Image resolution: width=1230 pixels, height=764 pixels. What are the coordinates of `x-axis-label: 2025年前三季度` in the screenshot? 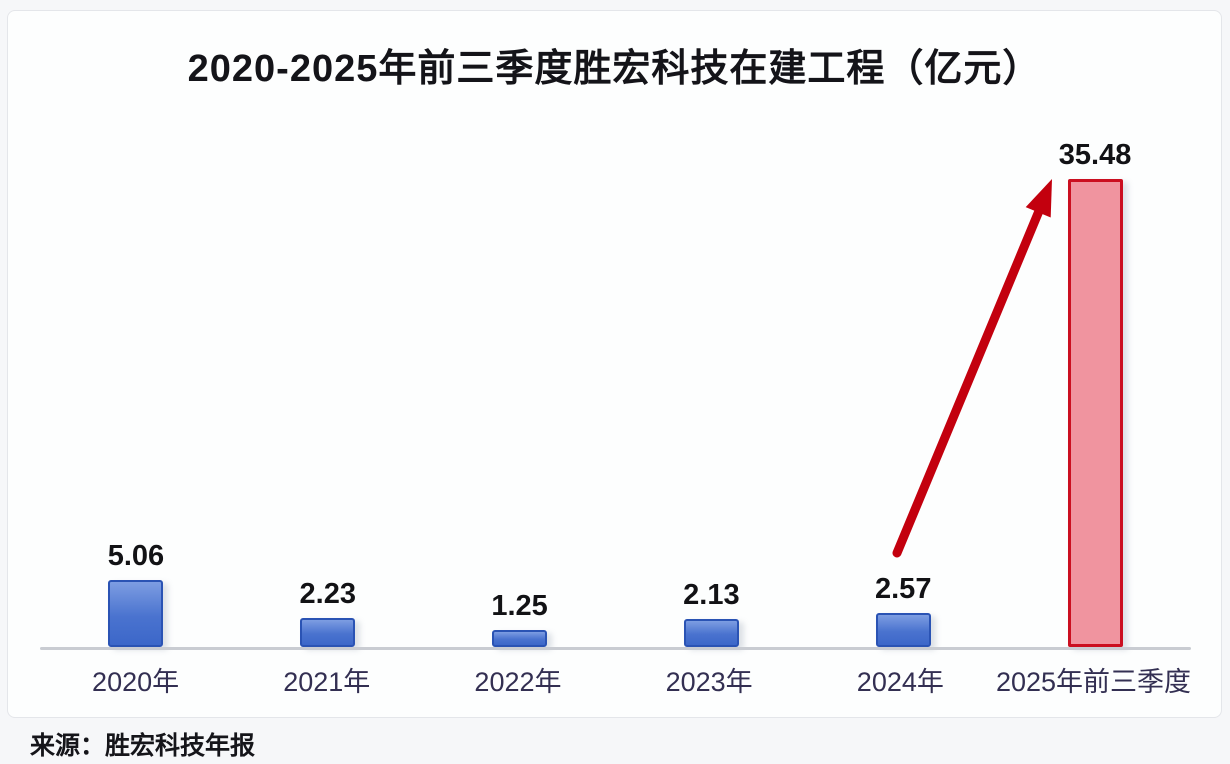 It's located at (1093, 682).